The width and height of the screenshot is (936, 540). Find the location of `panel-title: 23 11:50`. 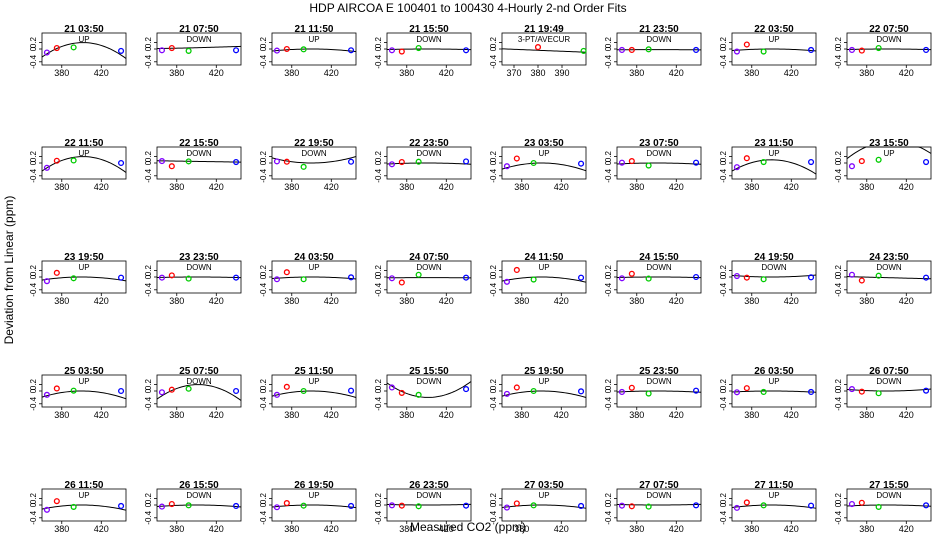

panel-title: 23 11:50 is located at coordinates (774, 143).